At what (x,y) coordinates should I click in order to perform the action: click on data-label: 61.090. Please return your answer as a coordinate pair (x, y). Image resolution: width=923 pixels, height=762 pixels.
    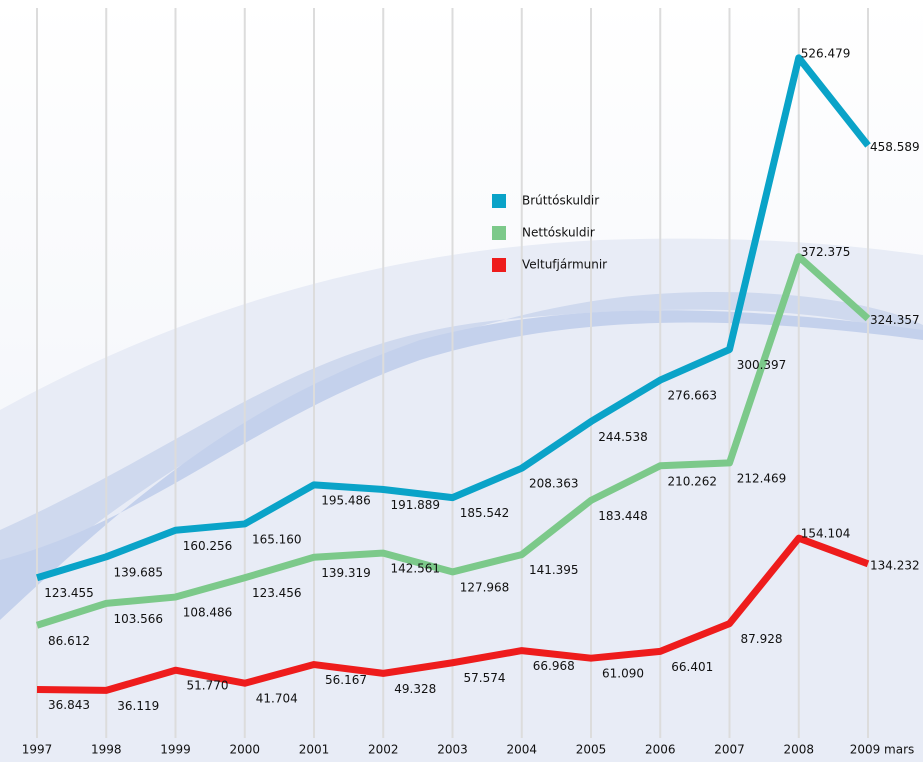
    Looking at the image, I should click on (623, 674).